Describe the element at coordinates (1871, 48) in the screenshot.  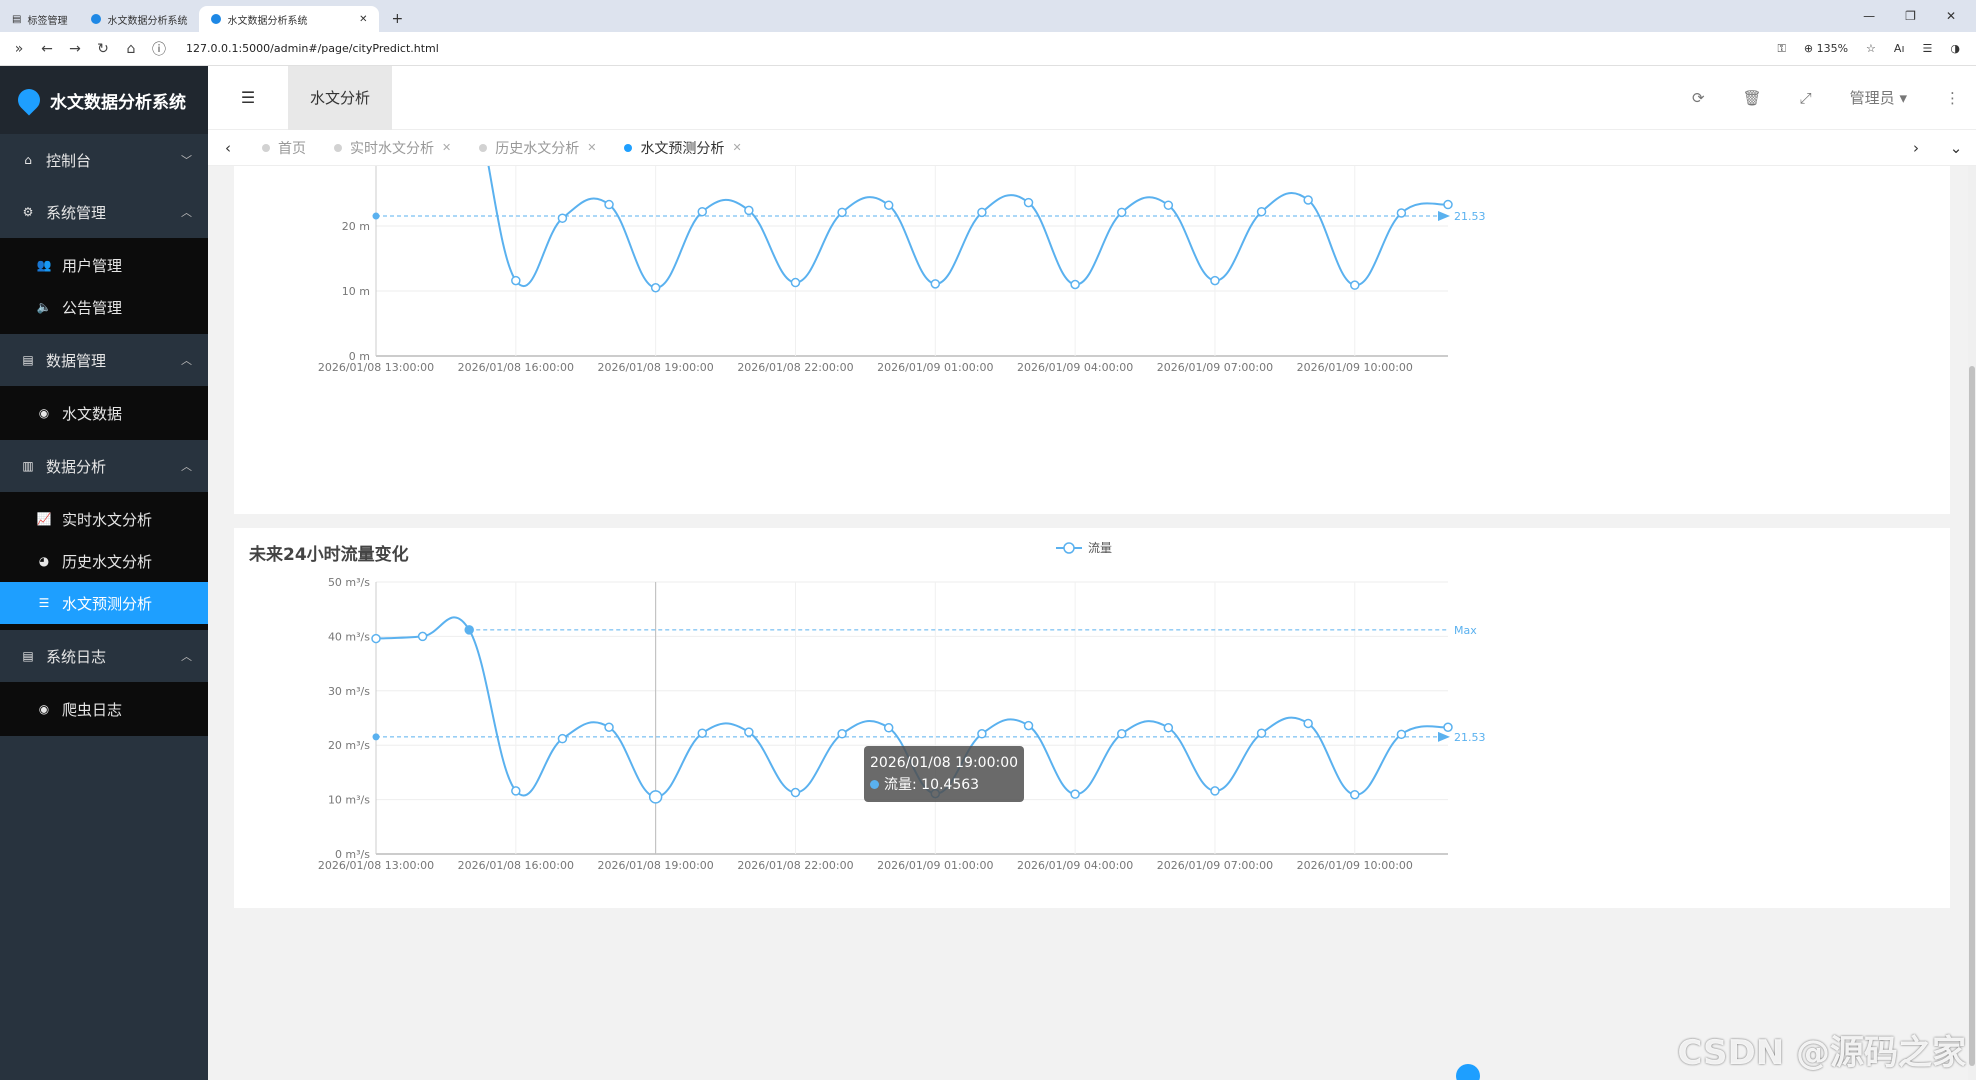
I see `favorite-star-icon: ☆` at that location.